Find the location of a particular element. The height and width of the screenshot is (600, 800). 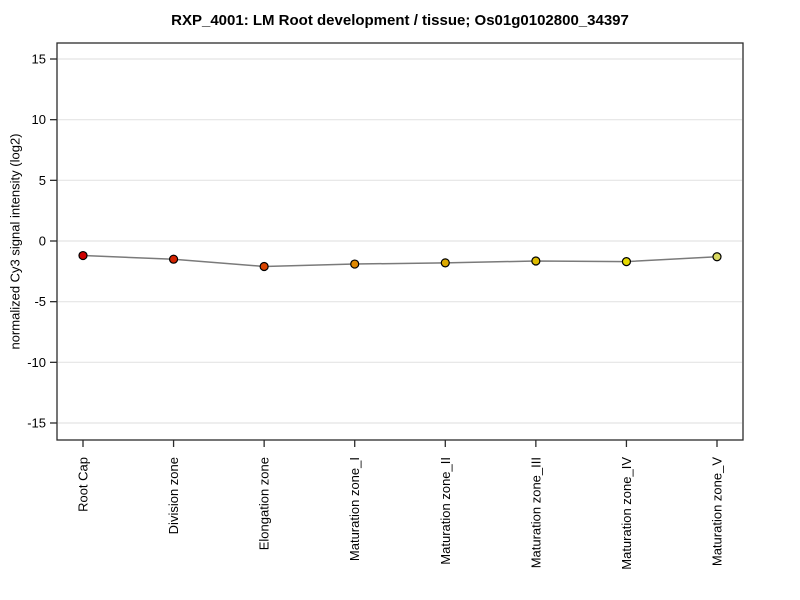

y-tick-label: 15 is located at coordinates (39, 59).